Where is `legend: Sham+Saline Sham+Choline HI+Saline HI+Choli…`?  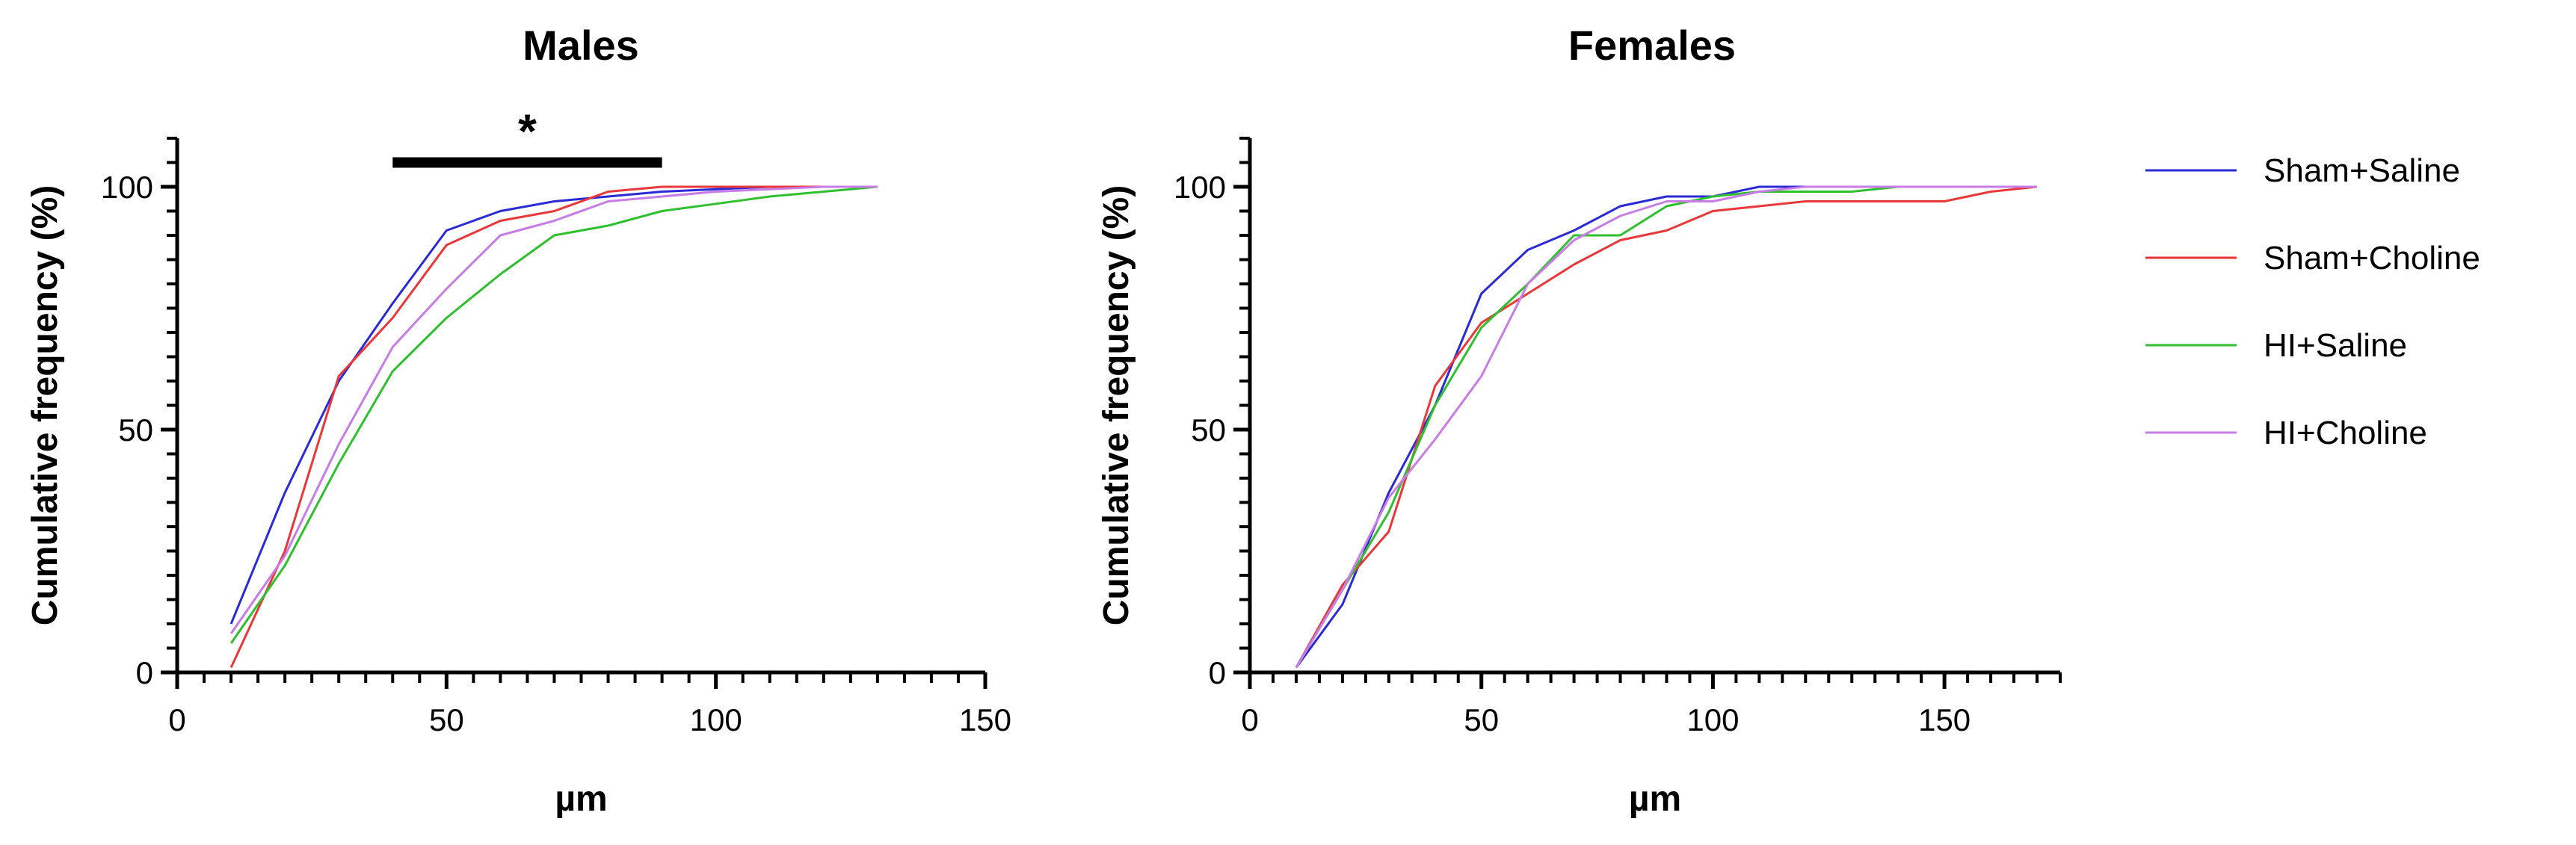
legend: Sham+Saline Sham+Choline HI+Saline HI+Choli… is located at coordinates (2312, 301).